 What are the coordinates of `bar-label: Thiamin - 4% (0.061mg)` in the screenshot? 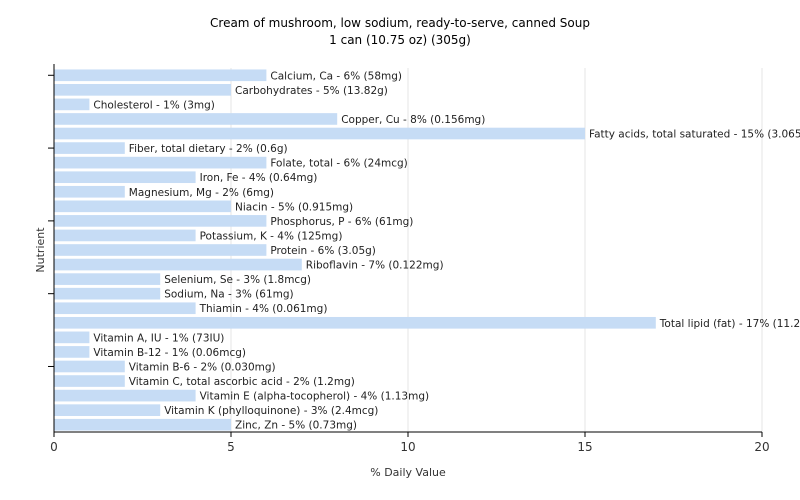 It's located at (263, 309).